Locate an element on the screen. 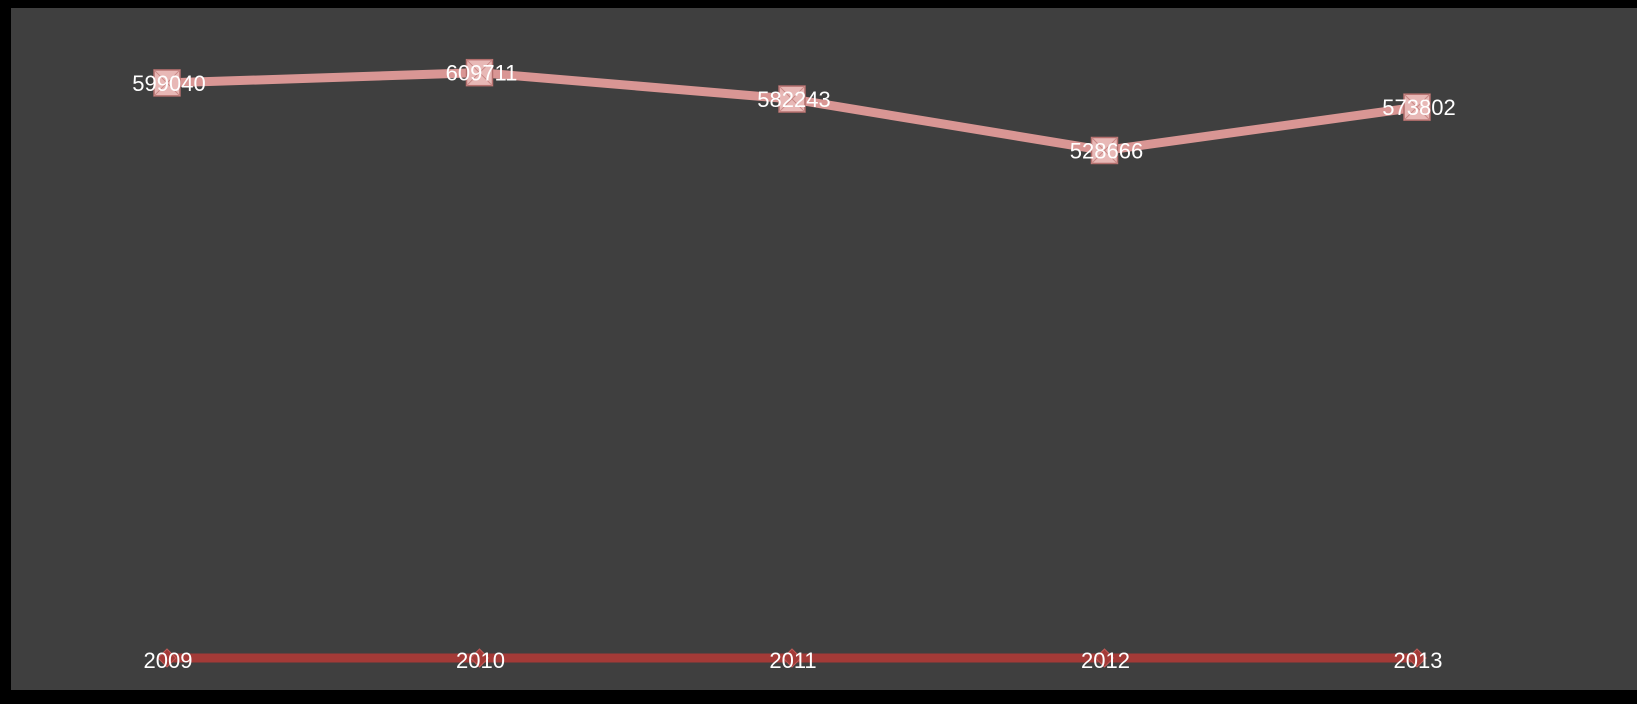 The image size is (1637, 704). data-label: 573802 is located at coordinates (1418, 107).